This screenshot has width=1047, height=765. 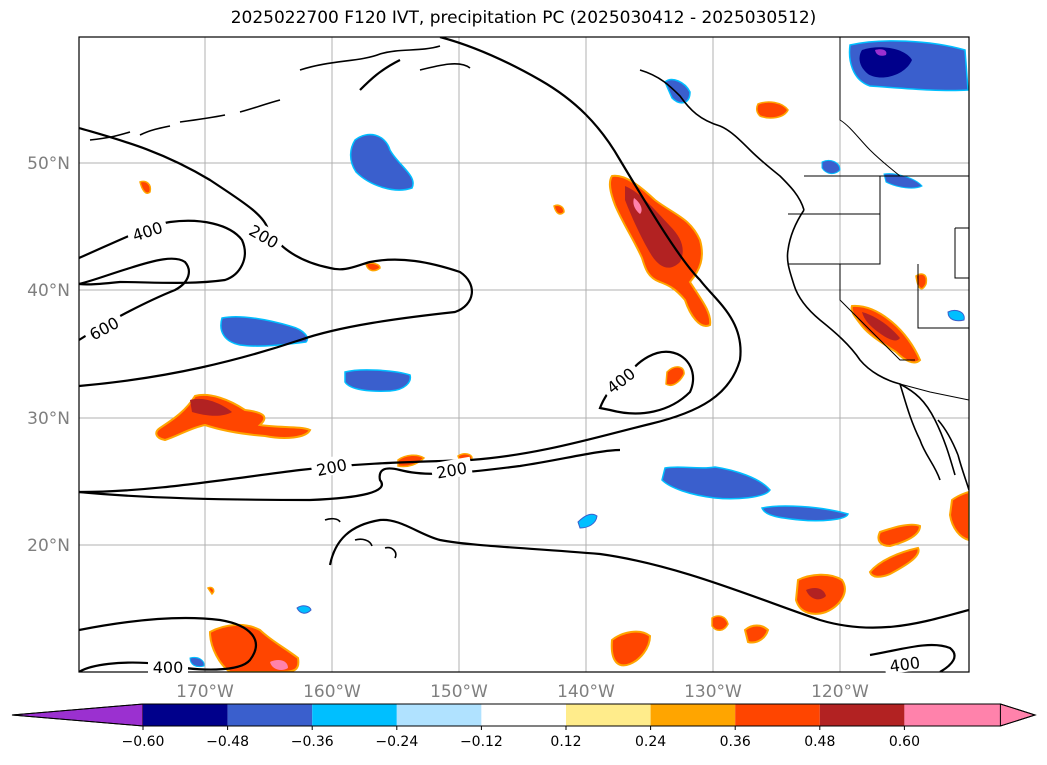 What do you see at coordinates (350, 475) in the screenshot?
I see `contour-200-south` at bounding box center [350, 475].